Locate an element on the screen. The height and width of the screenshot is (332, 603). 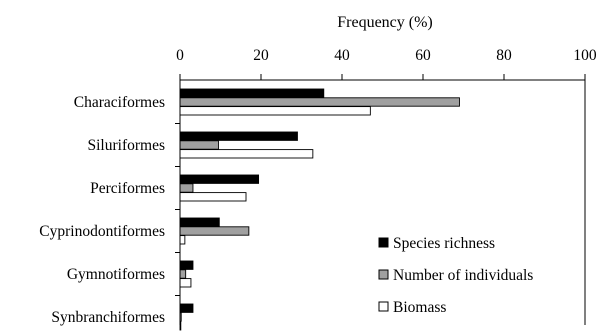
x-tick-label: 100 is located at coordinates (585, 55).